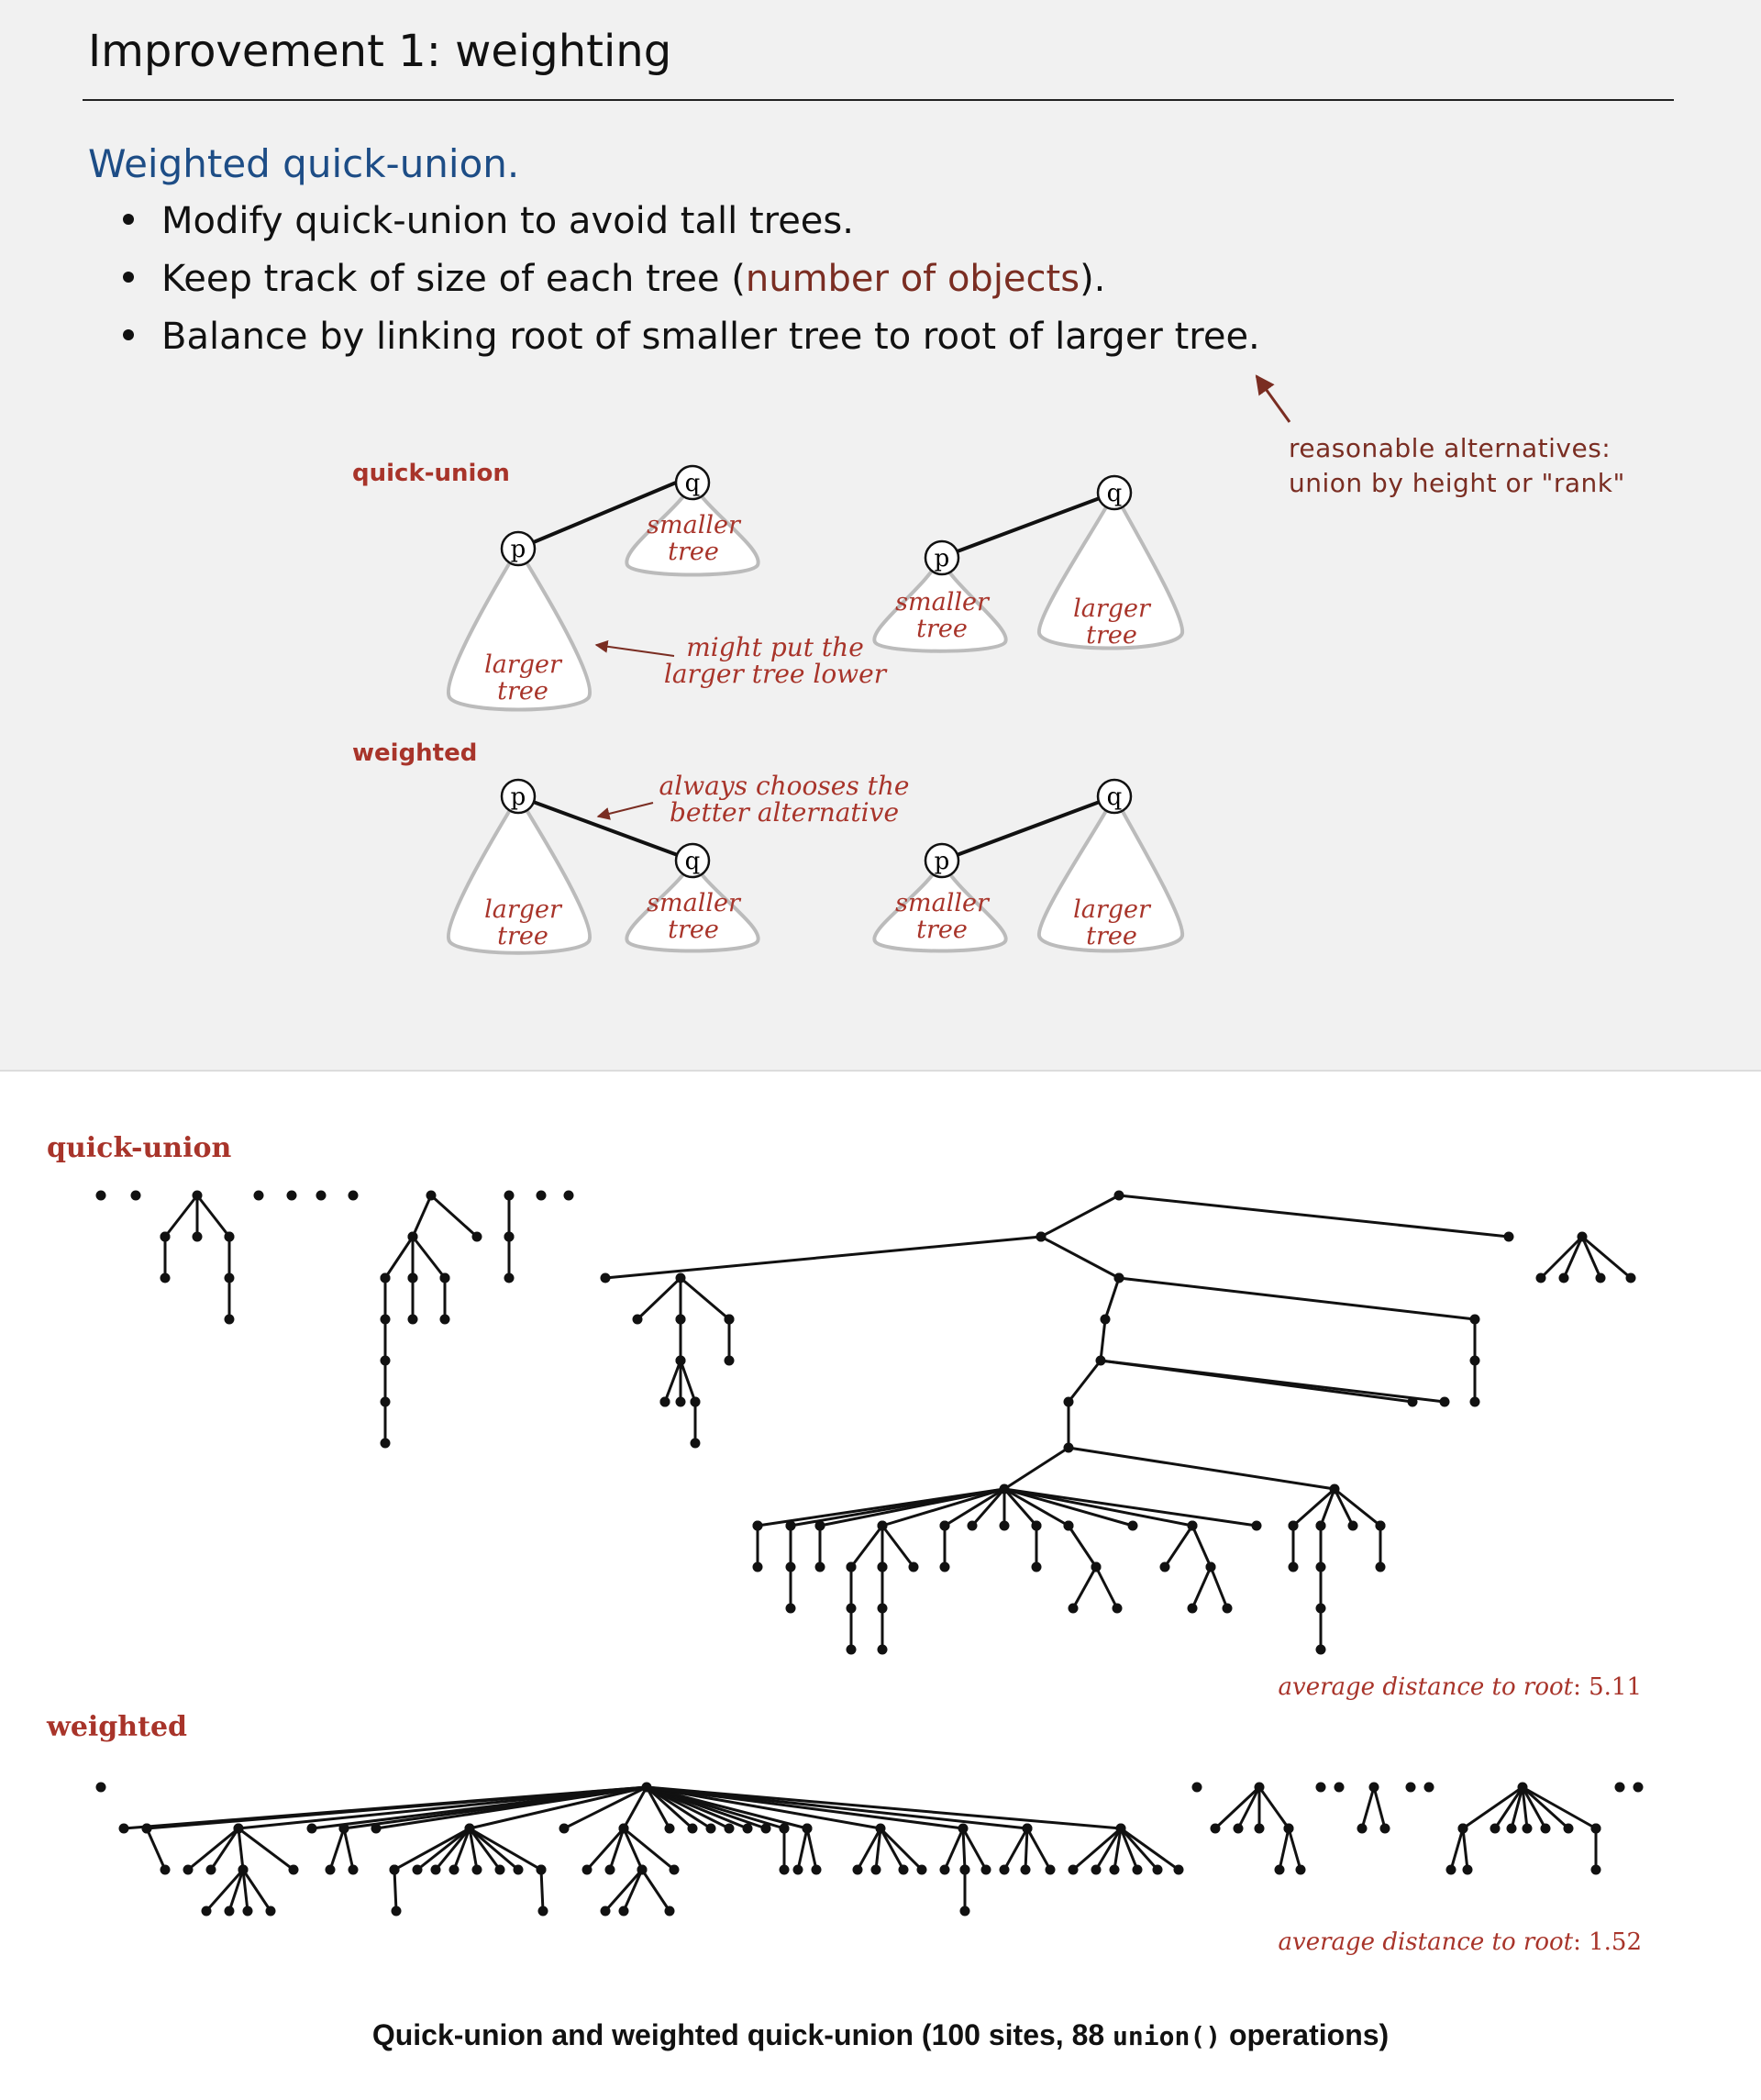  I want to click on avg-value: 5.11, so click(1615, 1687).